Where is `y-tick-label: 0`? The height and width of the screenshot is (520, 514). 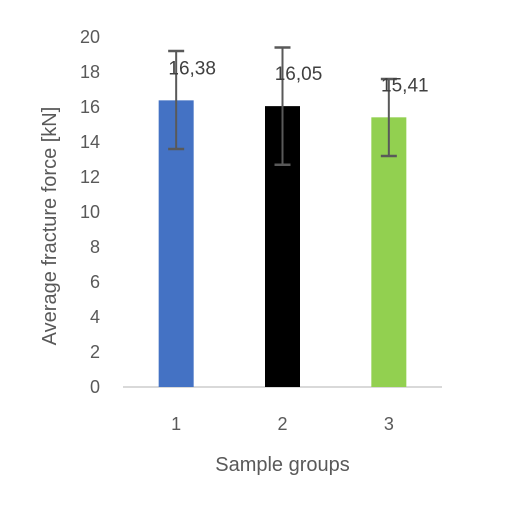 y-tick-label: 0 is located at coordinates (95, 387).